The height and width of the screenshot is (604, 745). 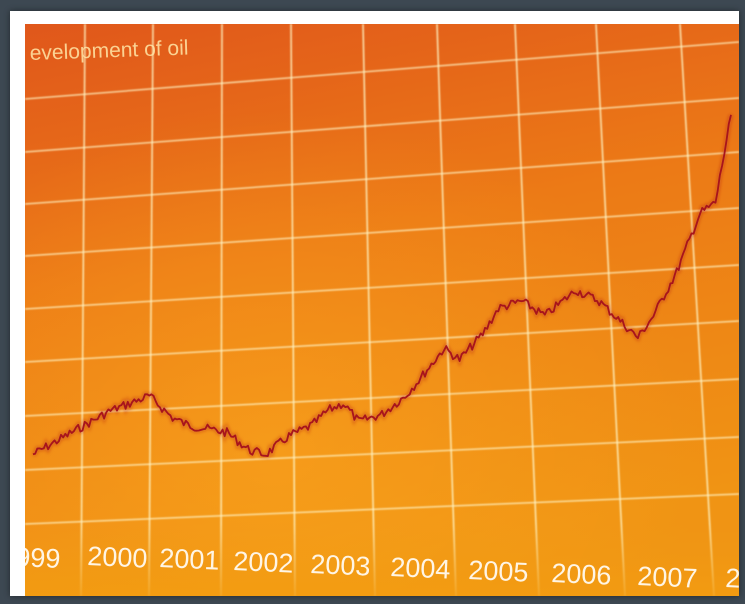 I want to click on year-label: 2005, so click(x=498, y=571).